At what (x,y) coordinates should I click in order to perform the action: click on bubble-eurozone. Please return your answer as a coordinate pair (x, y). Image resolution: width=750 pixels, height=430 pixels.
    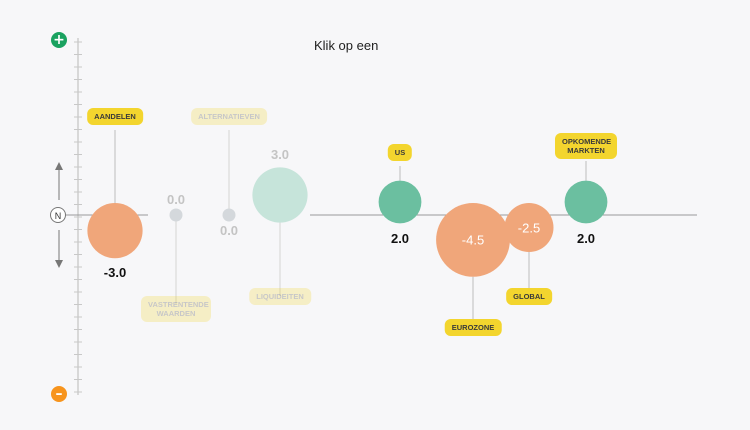
    Looking at the image, I should click on (473, 240).